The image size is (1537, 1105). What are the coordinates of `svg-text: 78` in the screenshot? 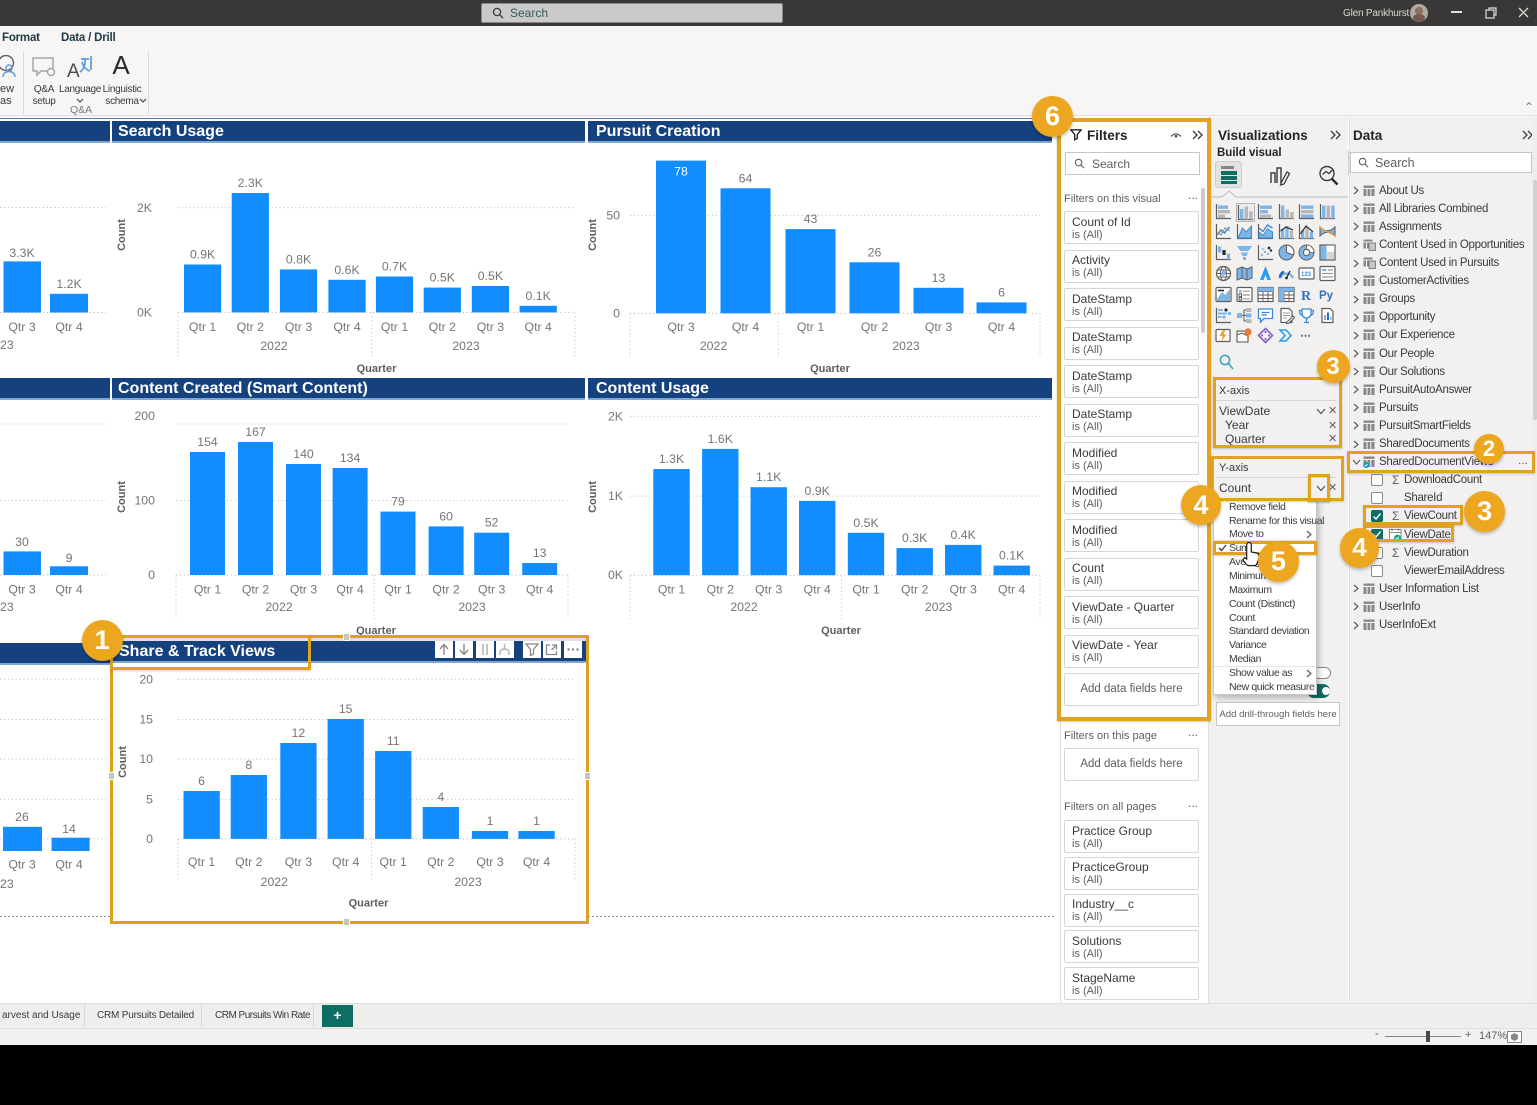 It's located at (681, 172).